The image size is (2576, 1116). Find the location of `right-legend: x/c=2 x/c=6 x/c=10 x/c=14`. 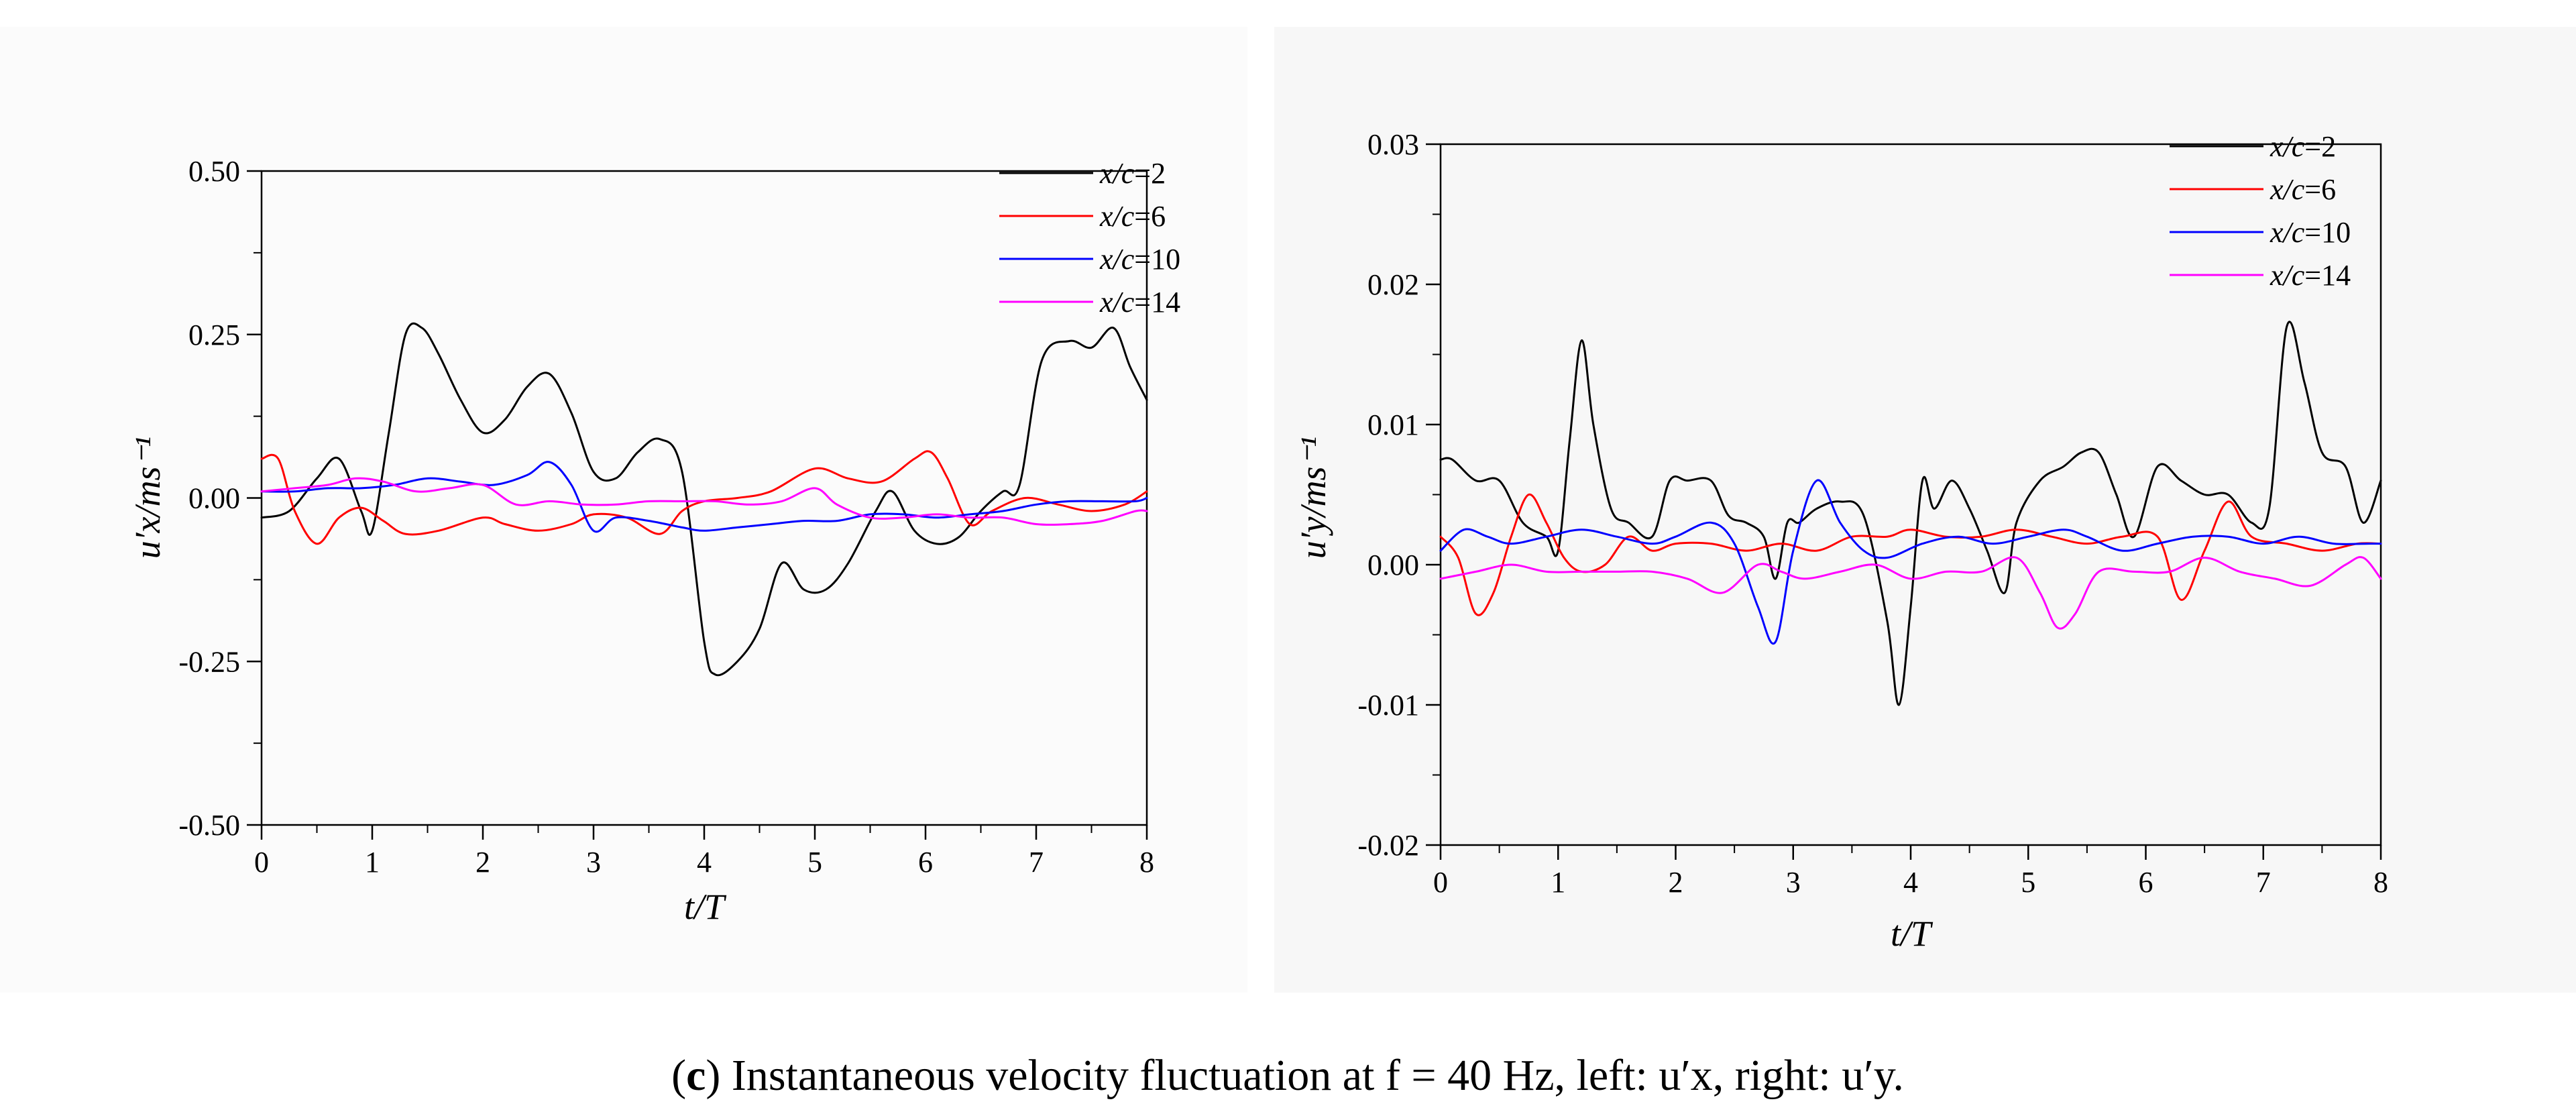

right-legend: x/c=2 x/c=6 x/c=10 x/c=14 is located at coordinates (2260, 211).